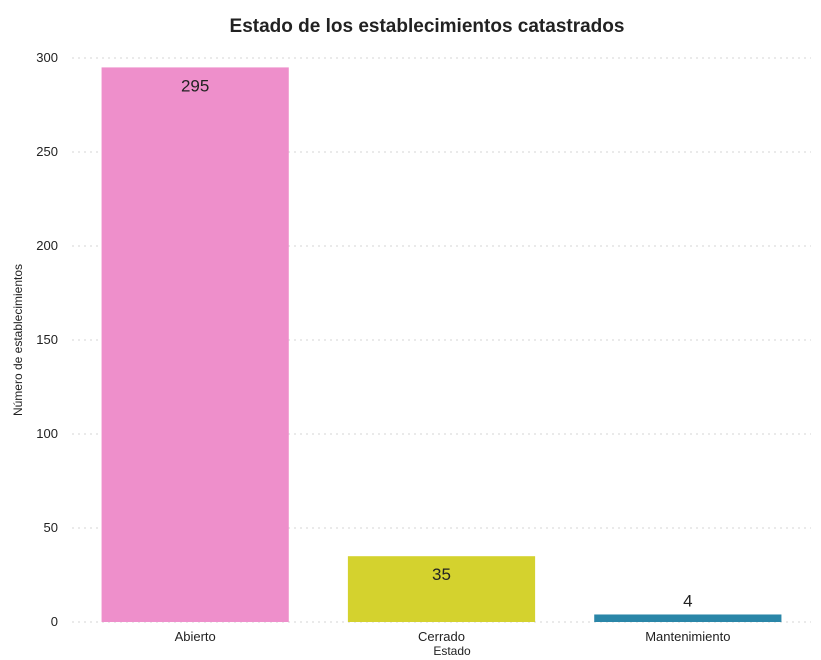 The image size is (821, 660). Describe the element at coordinates (195, 85) in the screenshot. I see `data-label-abierto: 295` at that location.